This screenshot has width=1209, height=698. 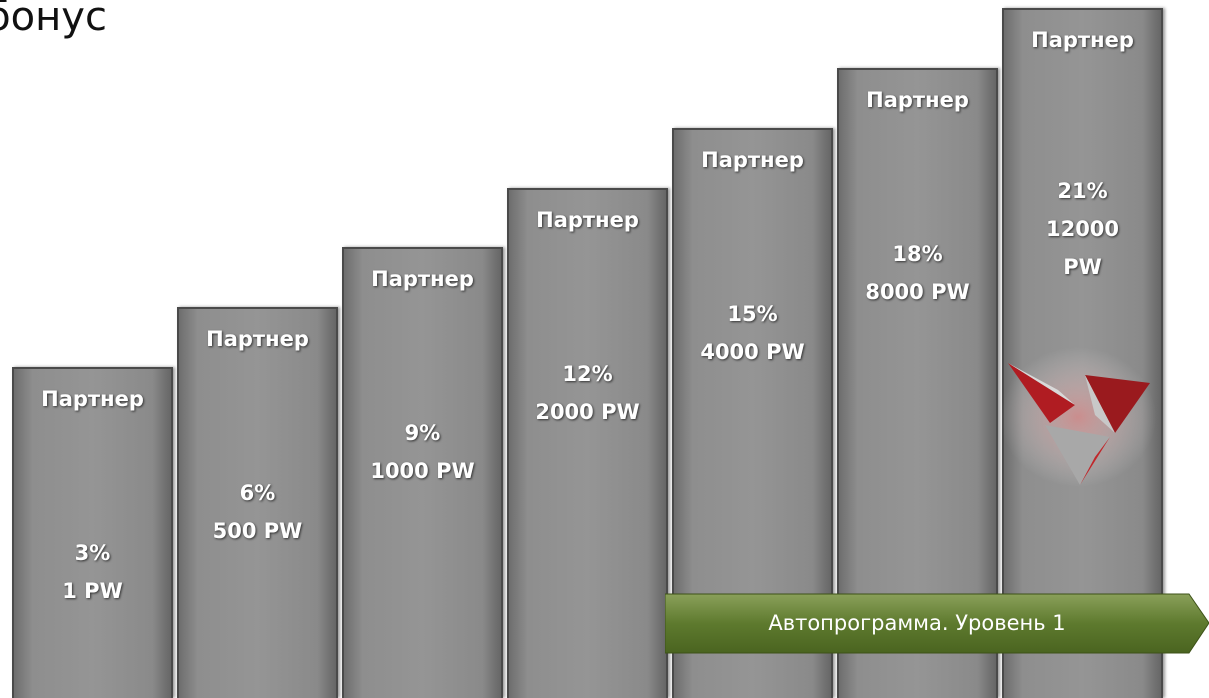 What do you see at coordinates (752, 351) in the screenshot?
I see `step-amount: 4000 PW` at bounding box center [752, 351].